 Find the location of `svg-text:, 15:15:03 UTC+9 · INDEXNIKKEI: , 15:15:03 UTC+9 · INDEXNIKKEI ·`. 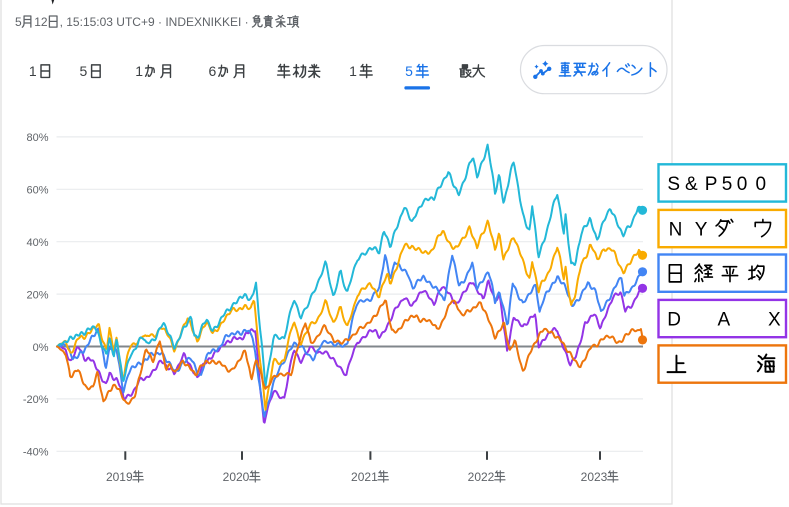

svg-text:, 15:15:03 UTC+9 · INDEXNIKKEI: , 15:15:03 UTC+9 · INDEXNIKKEI · is located at coordinates (154, 22).